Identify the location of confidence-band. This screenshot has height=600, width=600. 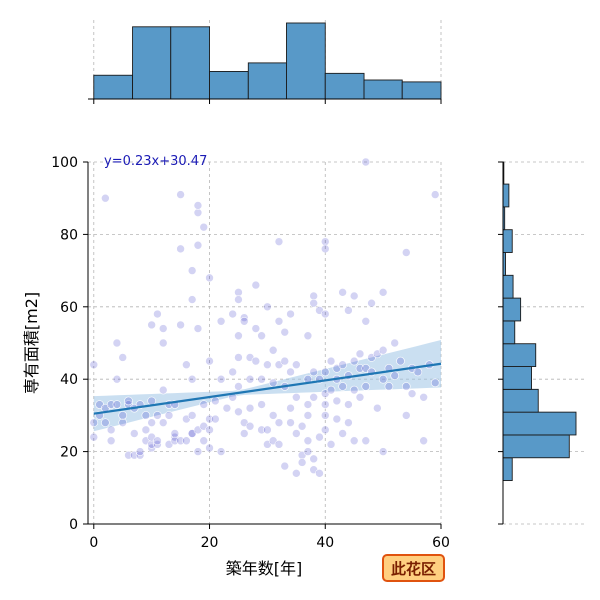
(267, 386).